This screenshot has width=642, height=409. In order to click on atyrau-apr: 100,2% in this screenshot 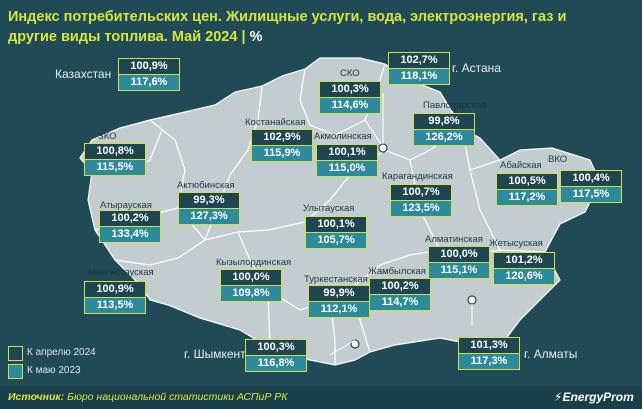, I will do `click(130, 219)`.